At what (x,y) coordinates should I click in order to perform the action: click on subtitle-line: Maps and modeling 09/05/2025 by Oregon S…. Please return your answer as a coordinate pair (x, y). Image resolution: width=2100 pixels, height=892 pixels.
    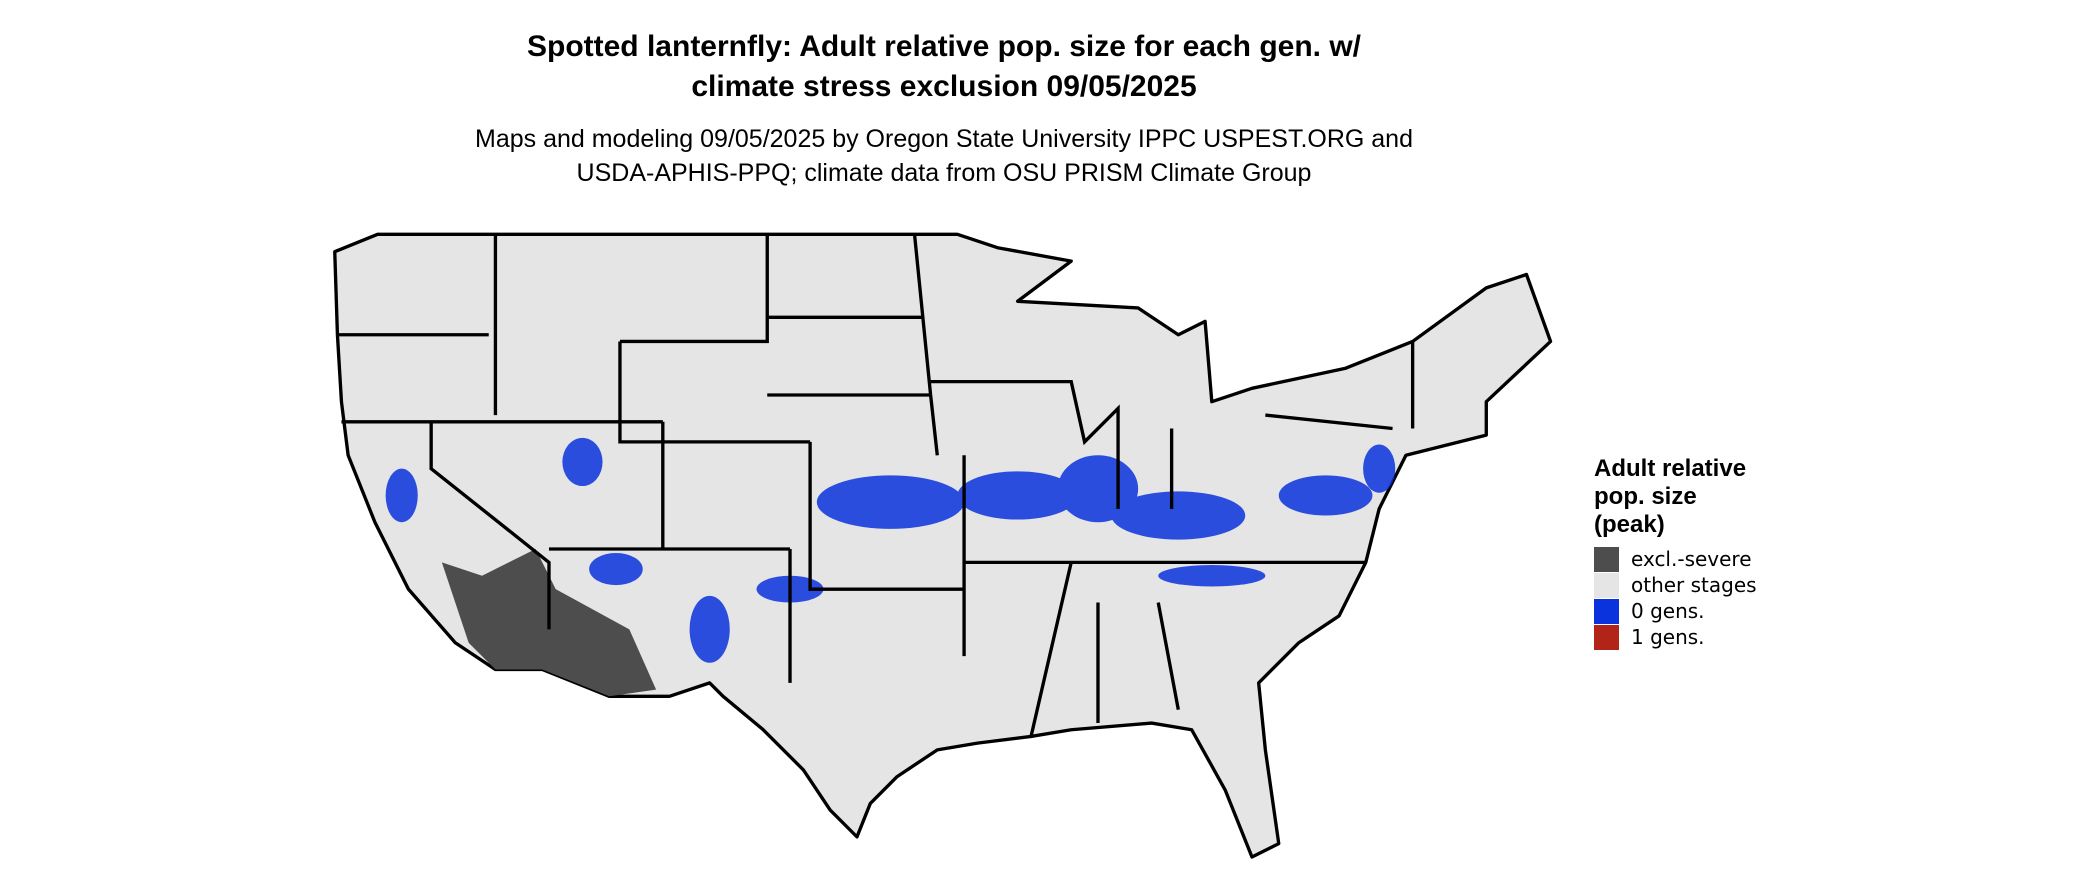
    Looking at the image, I should click on (944, 139).